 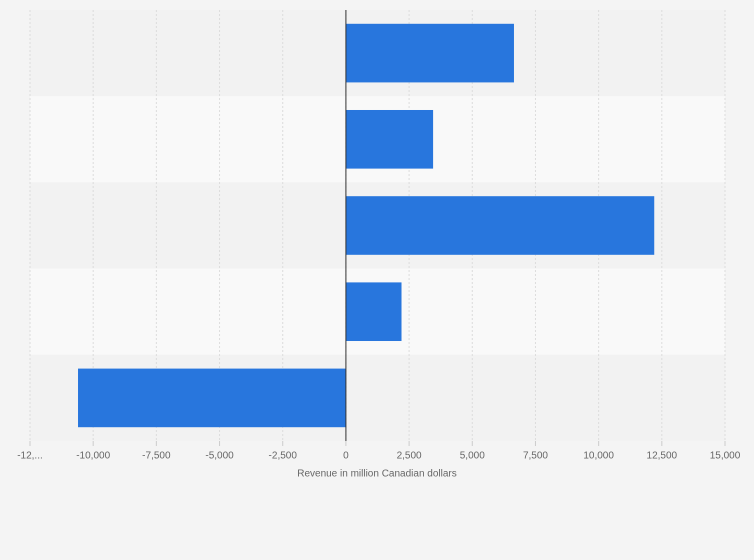 I want to click on x-tick-label: -2,500, so click(x=283, y=456).